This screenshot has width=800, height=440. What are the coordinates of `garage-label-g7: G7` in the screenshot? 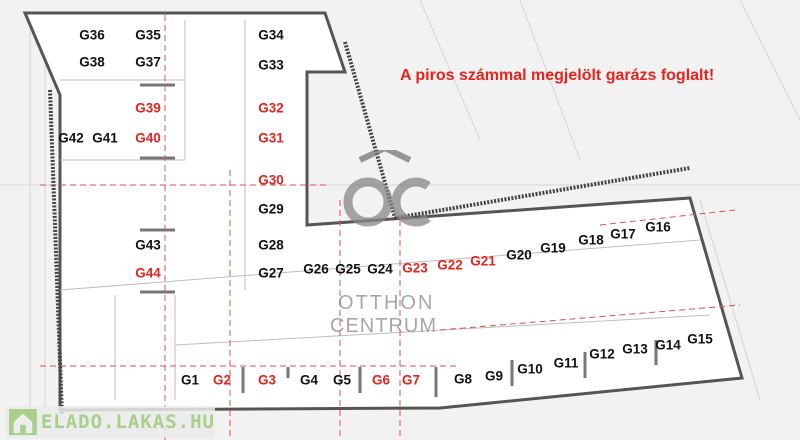 It's located at (411, 380).